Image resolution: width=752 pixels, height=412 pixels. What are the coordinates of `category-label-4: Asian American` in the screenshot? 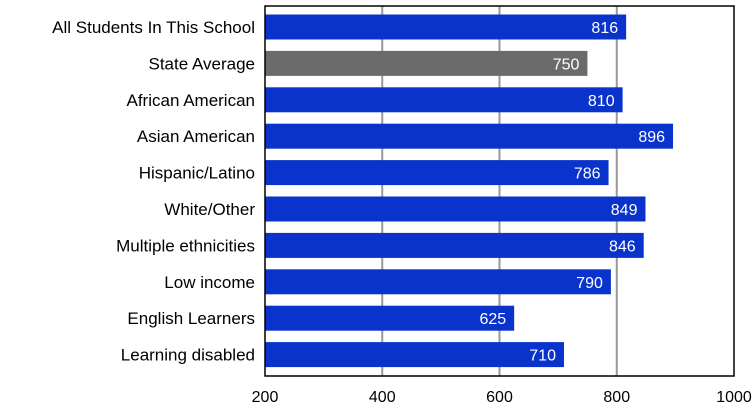 It's located at (196, 136).